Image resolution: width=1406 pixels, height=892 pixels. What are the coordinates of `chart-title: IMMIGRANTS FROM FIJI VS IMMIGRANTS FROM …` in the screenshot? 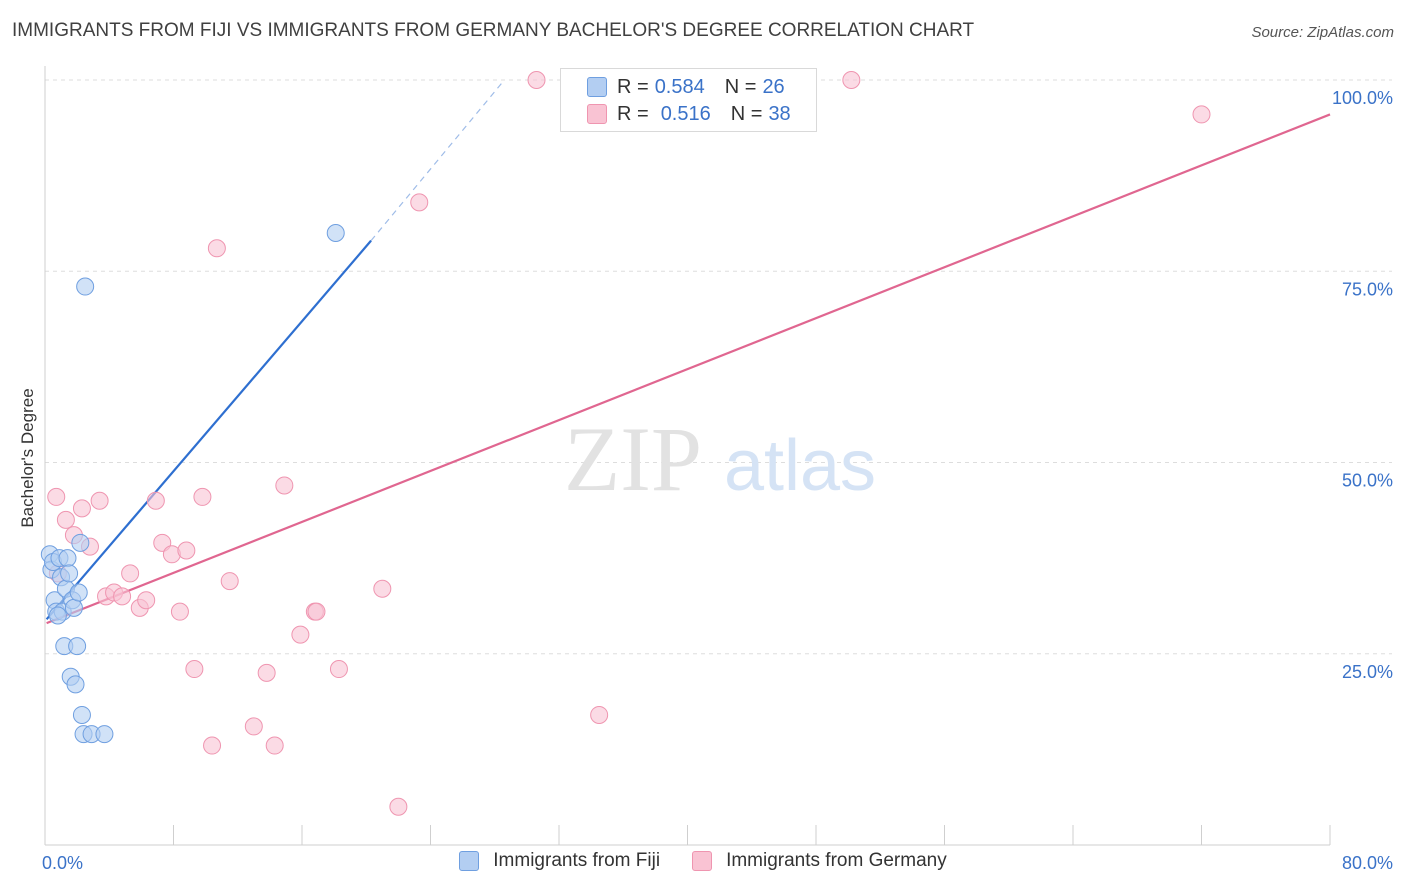 It's located at (493, 30).